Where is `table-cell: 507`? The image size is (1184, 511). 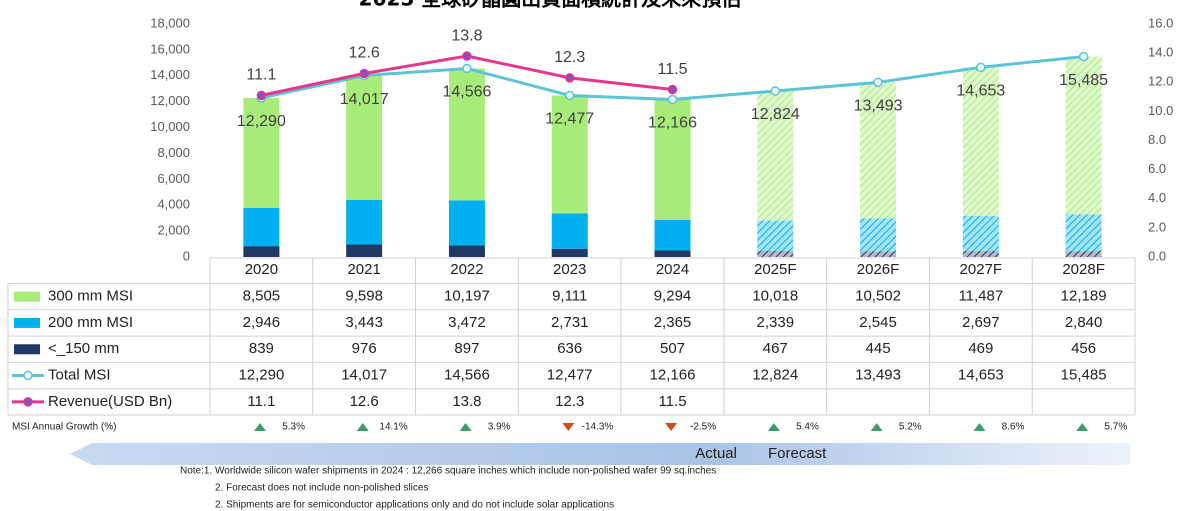 table-cell: 507 is located at coordinates (672, 348).